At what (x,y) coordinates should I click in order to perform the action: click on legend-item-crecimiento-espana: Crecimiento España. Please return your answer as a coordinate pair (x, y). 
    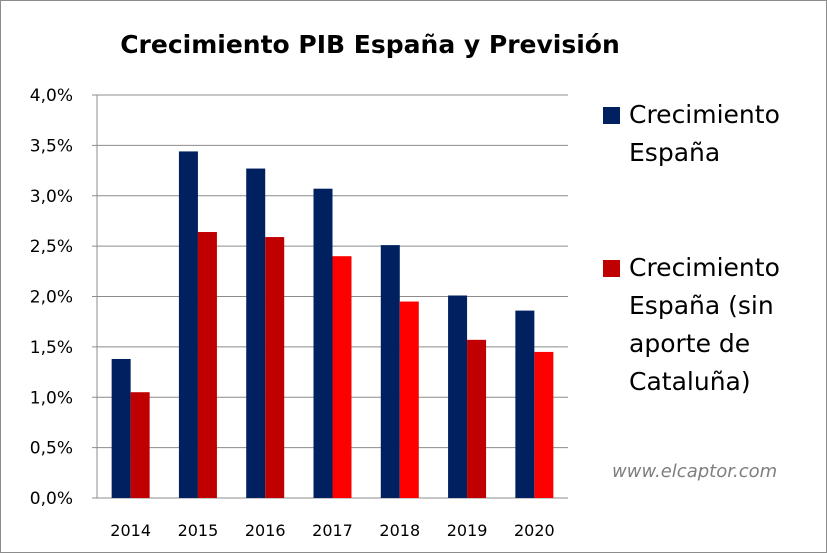
    Looking at the image, I should click on (710, 134).